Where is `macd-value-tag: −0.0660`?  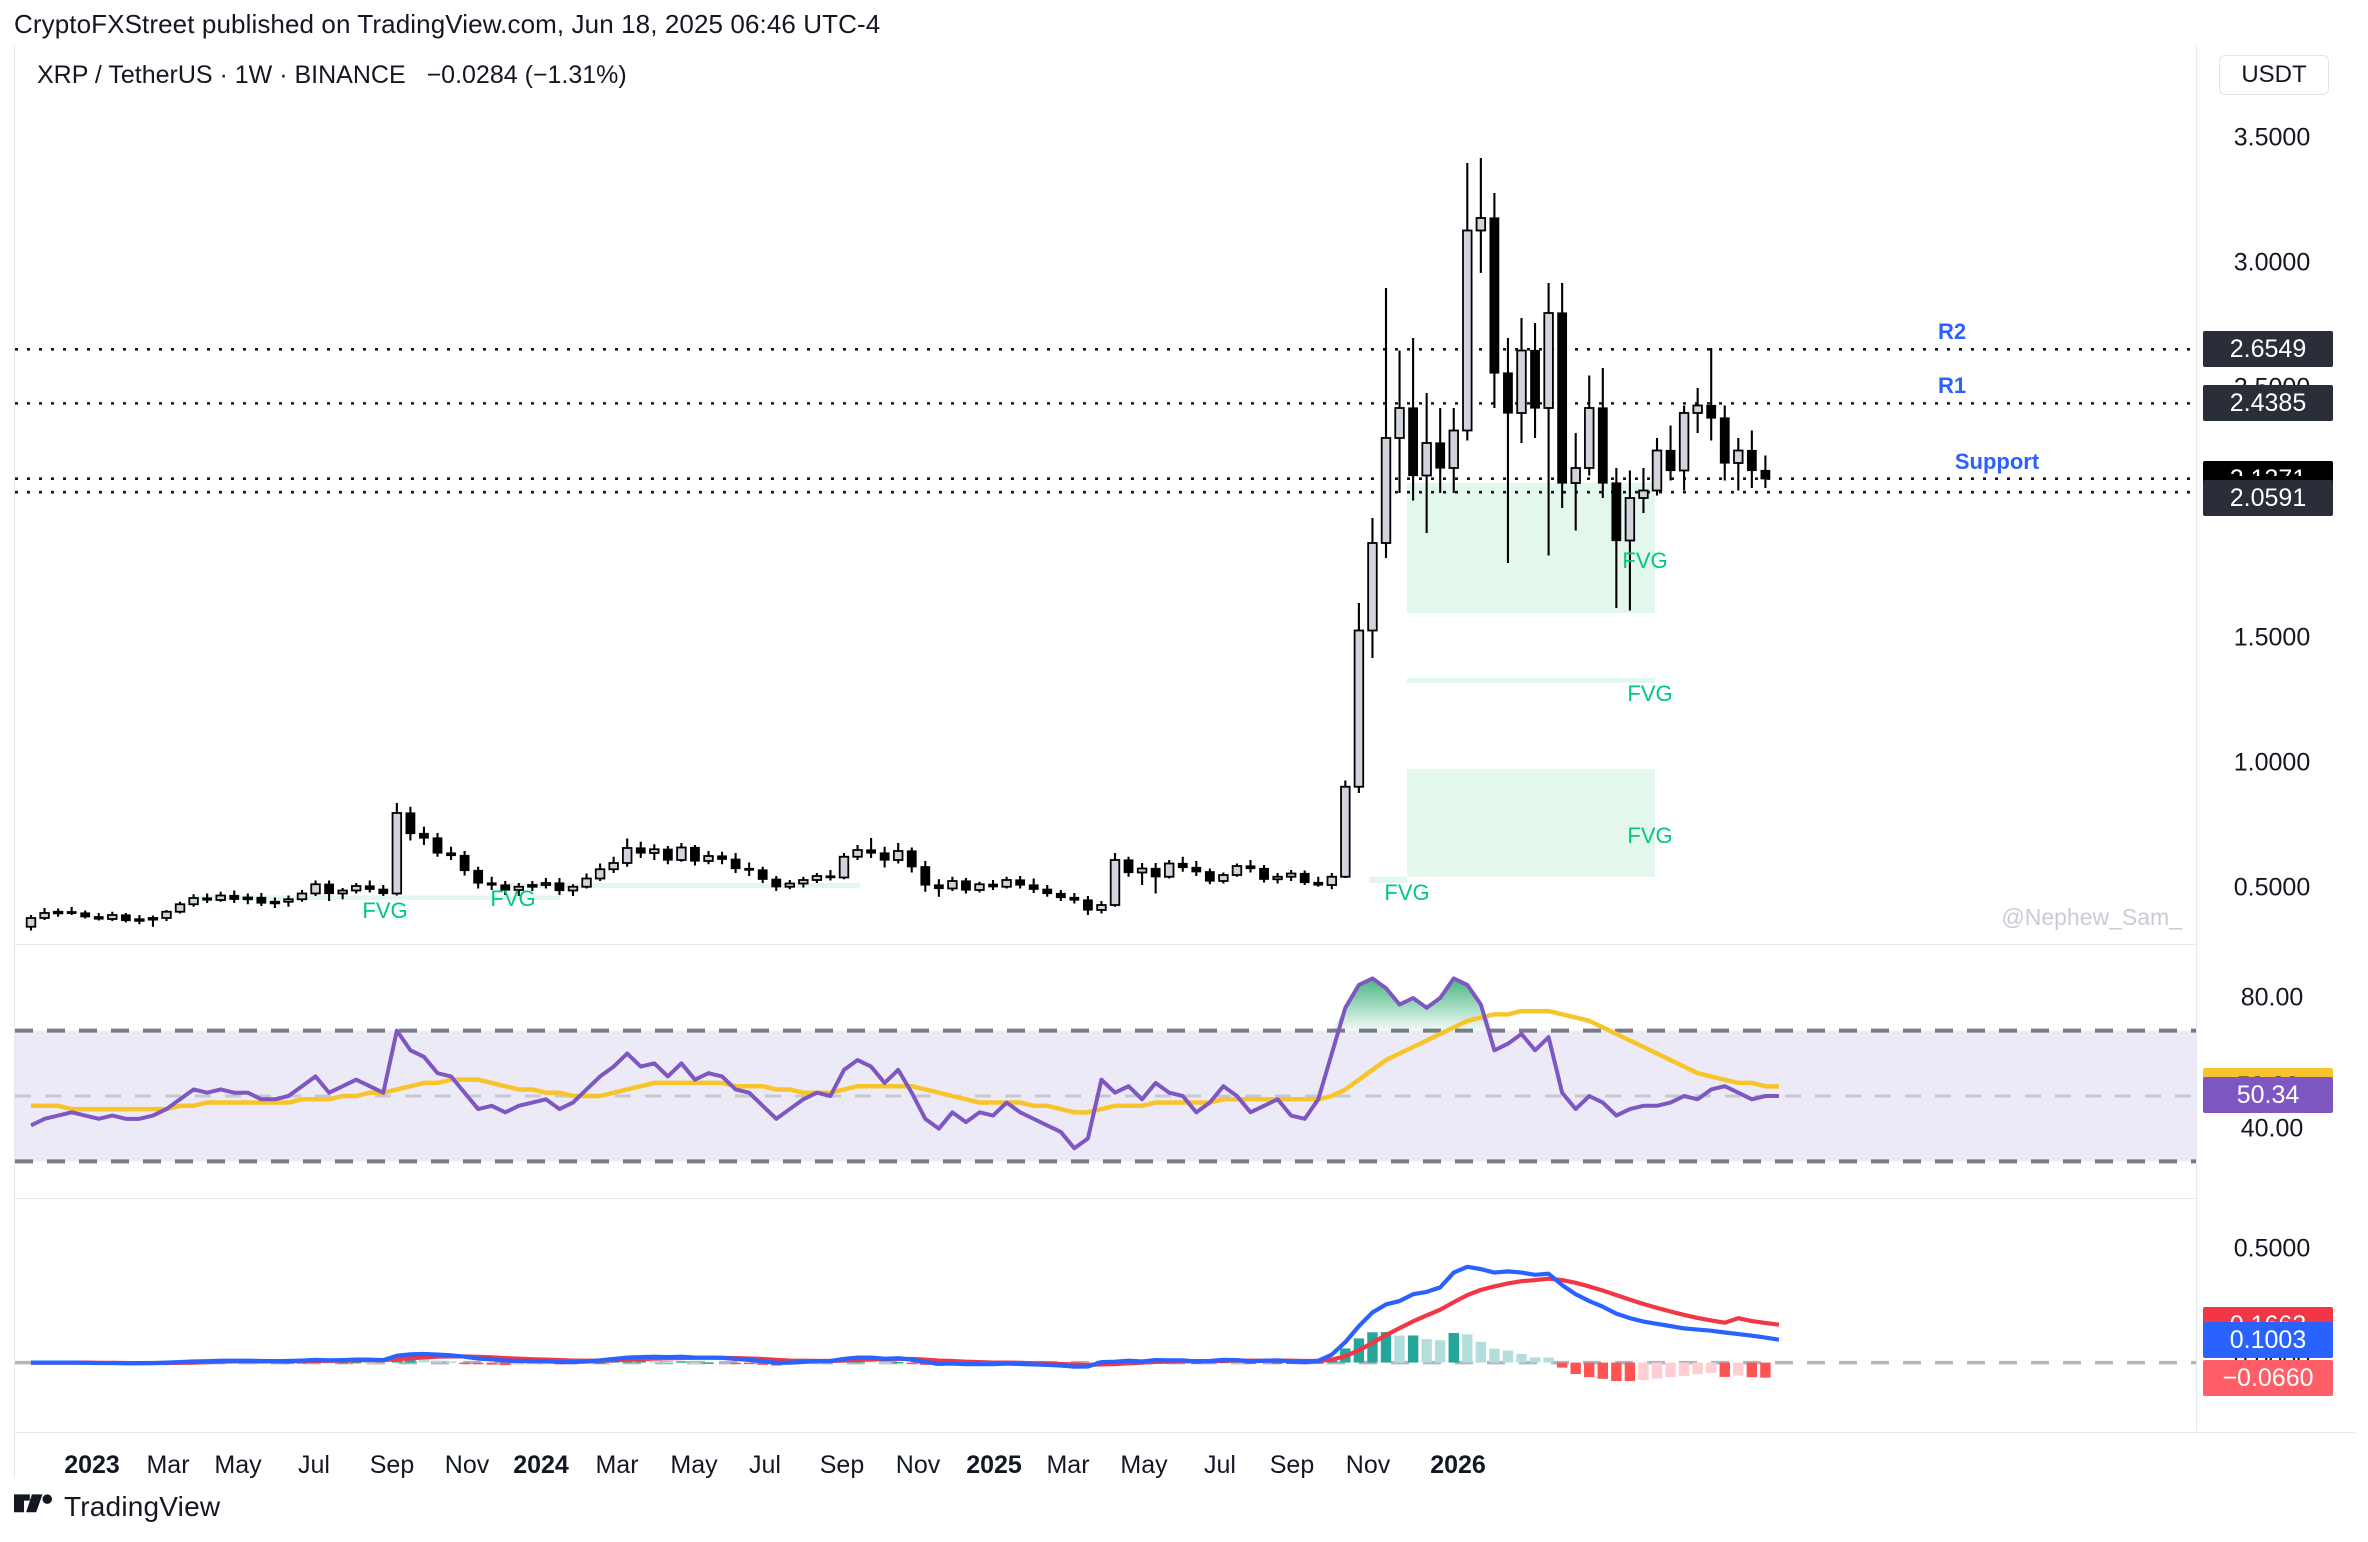 macd-value-tag: −0.0660 is located at coordinates (2268, 1377).